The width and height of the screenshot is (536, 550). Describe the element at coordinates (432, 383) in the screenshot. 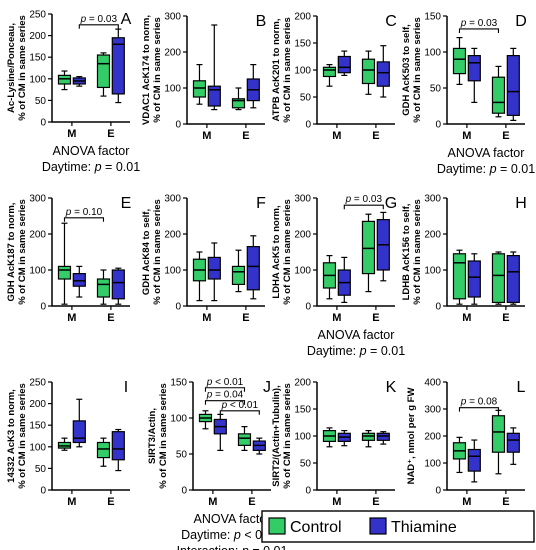

I see `y-tick-label: 400` at that location.